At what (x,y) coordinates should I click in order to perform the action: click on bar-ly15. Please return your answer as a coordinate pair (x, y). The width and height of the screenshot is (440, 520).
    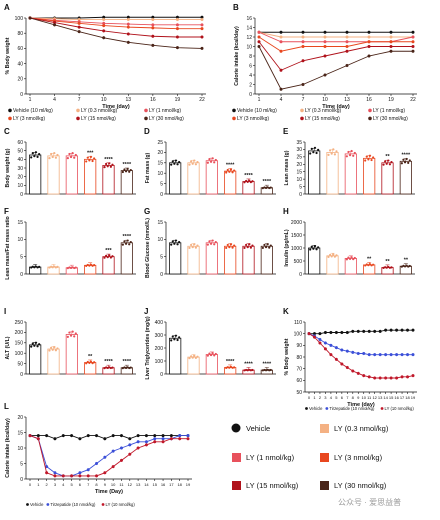
    Looking at the image, I should click on (248, 188).